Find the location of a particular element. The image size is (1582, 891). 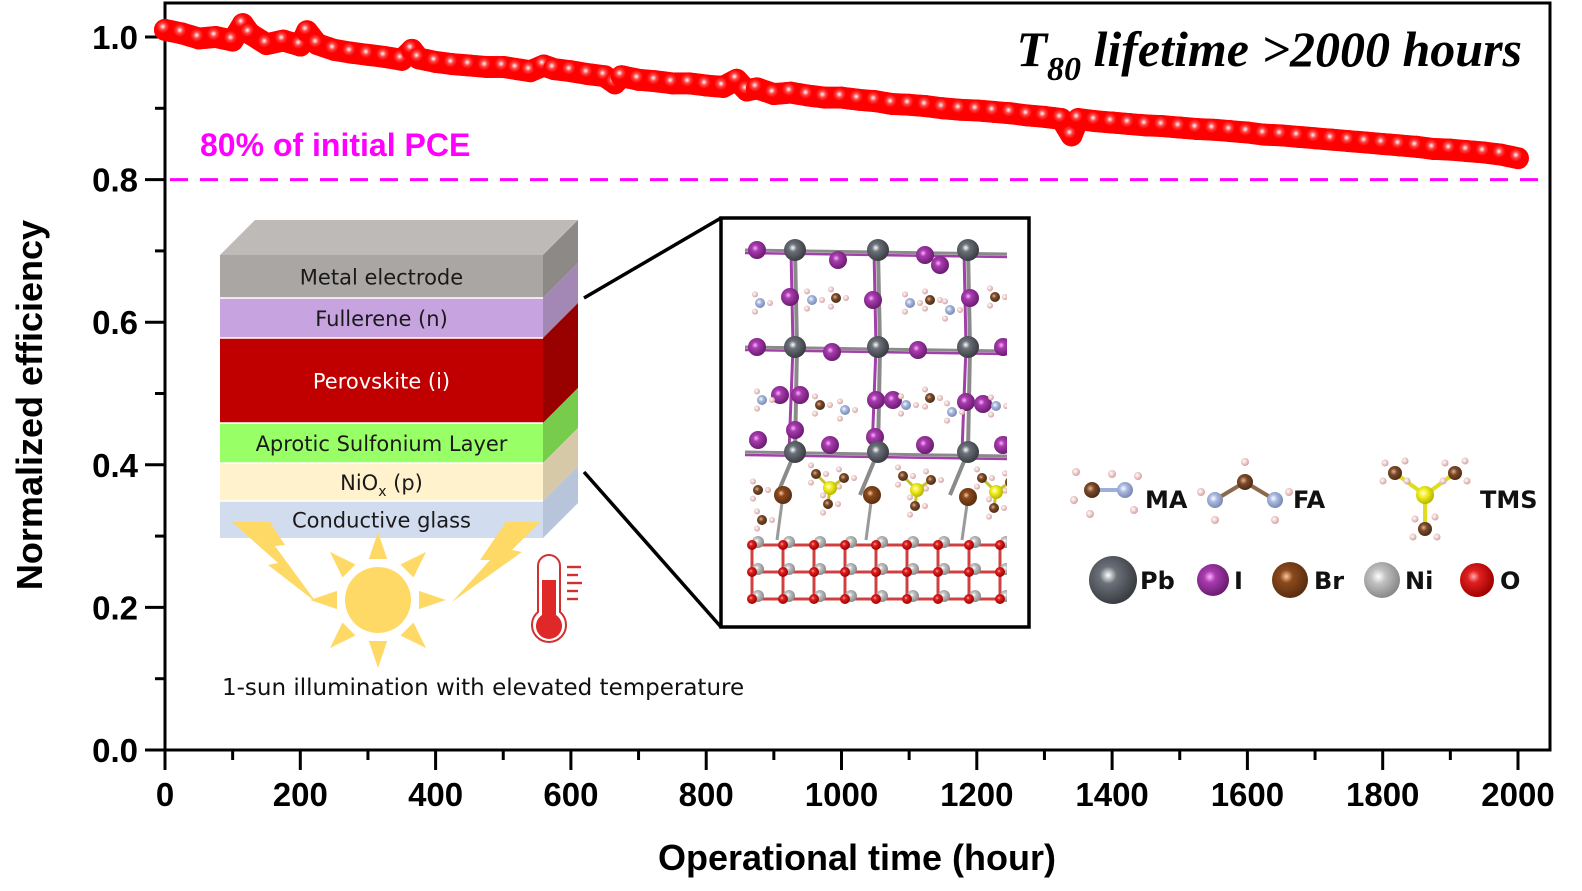

sun-icon is located at coordinates (378, 600).